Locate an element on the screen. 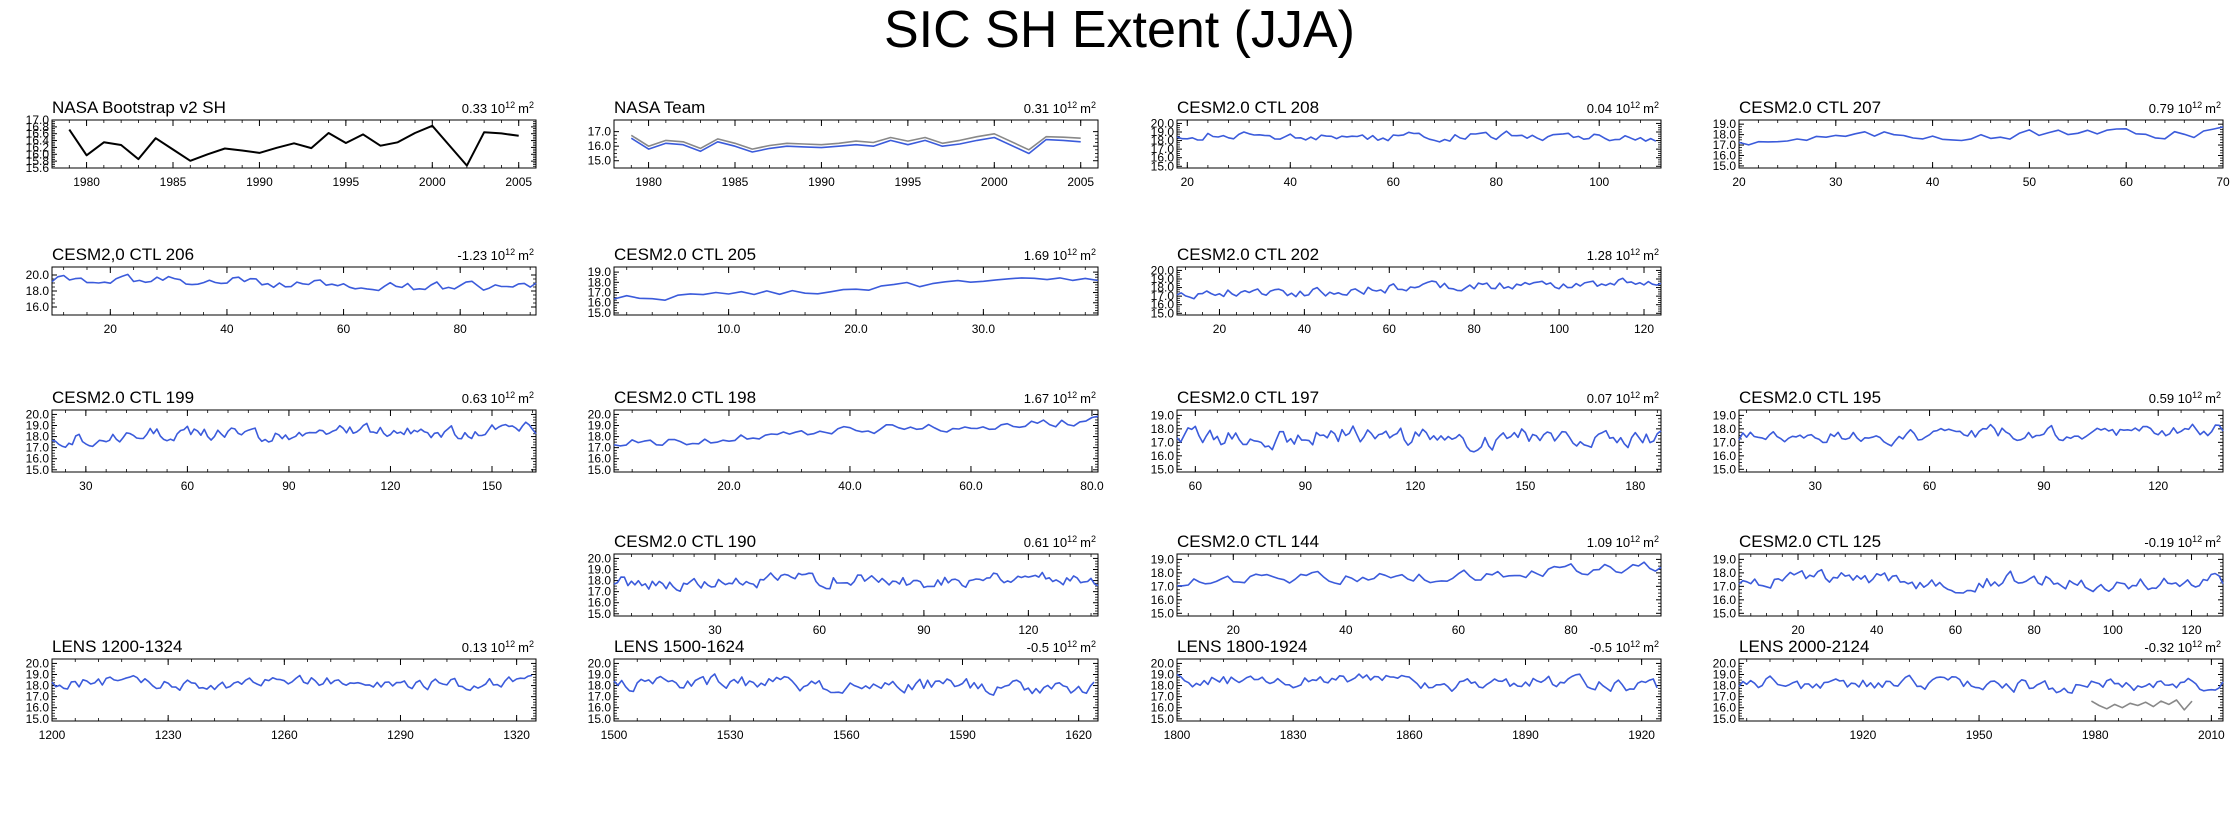 This screenshot has height=817, width=2239. panel-title: CESM2.0 CTL 190 is located at coordinates (685, 541).